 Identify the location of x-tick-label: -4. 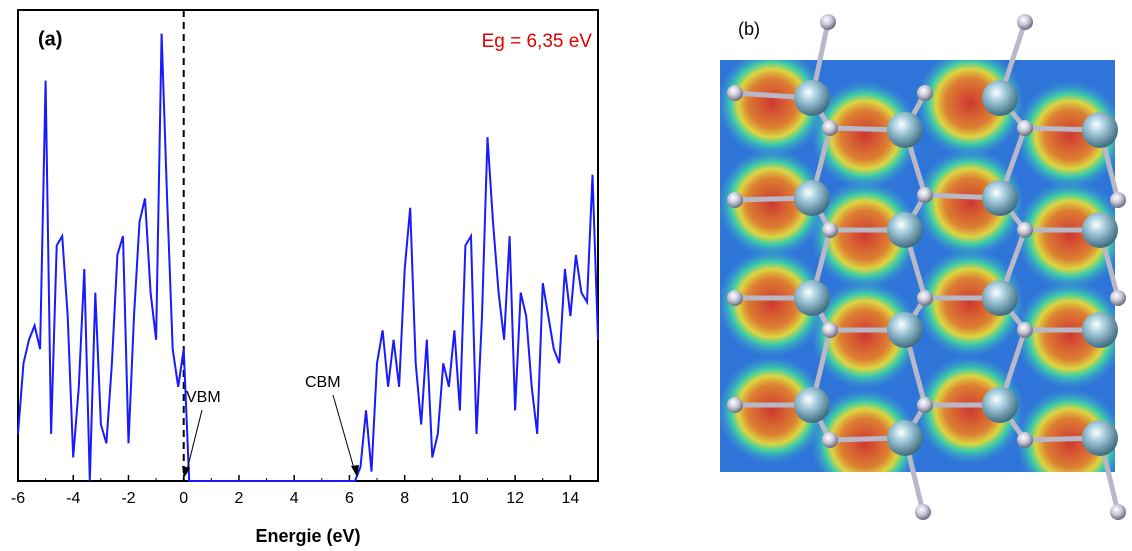
(73, 498).